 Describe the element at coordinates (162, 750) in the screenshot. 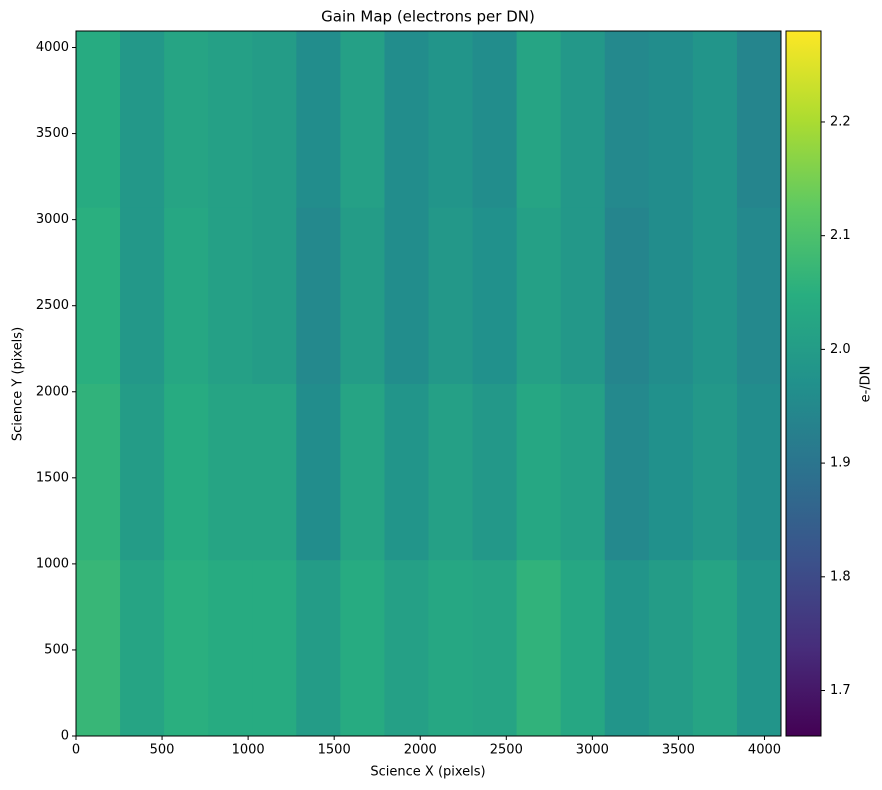

I see `x-tick-label: 500` at that location.